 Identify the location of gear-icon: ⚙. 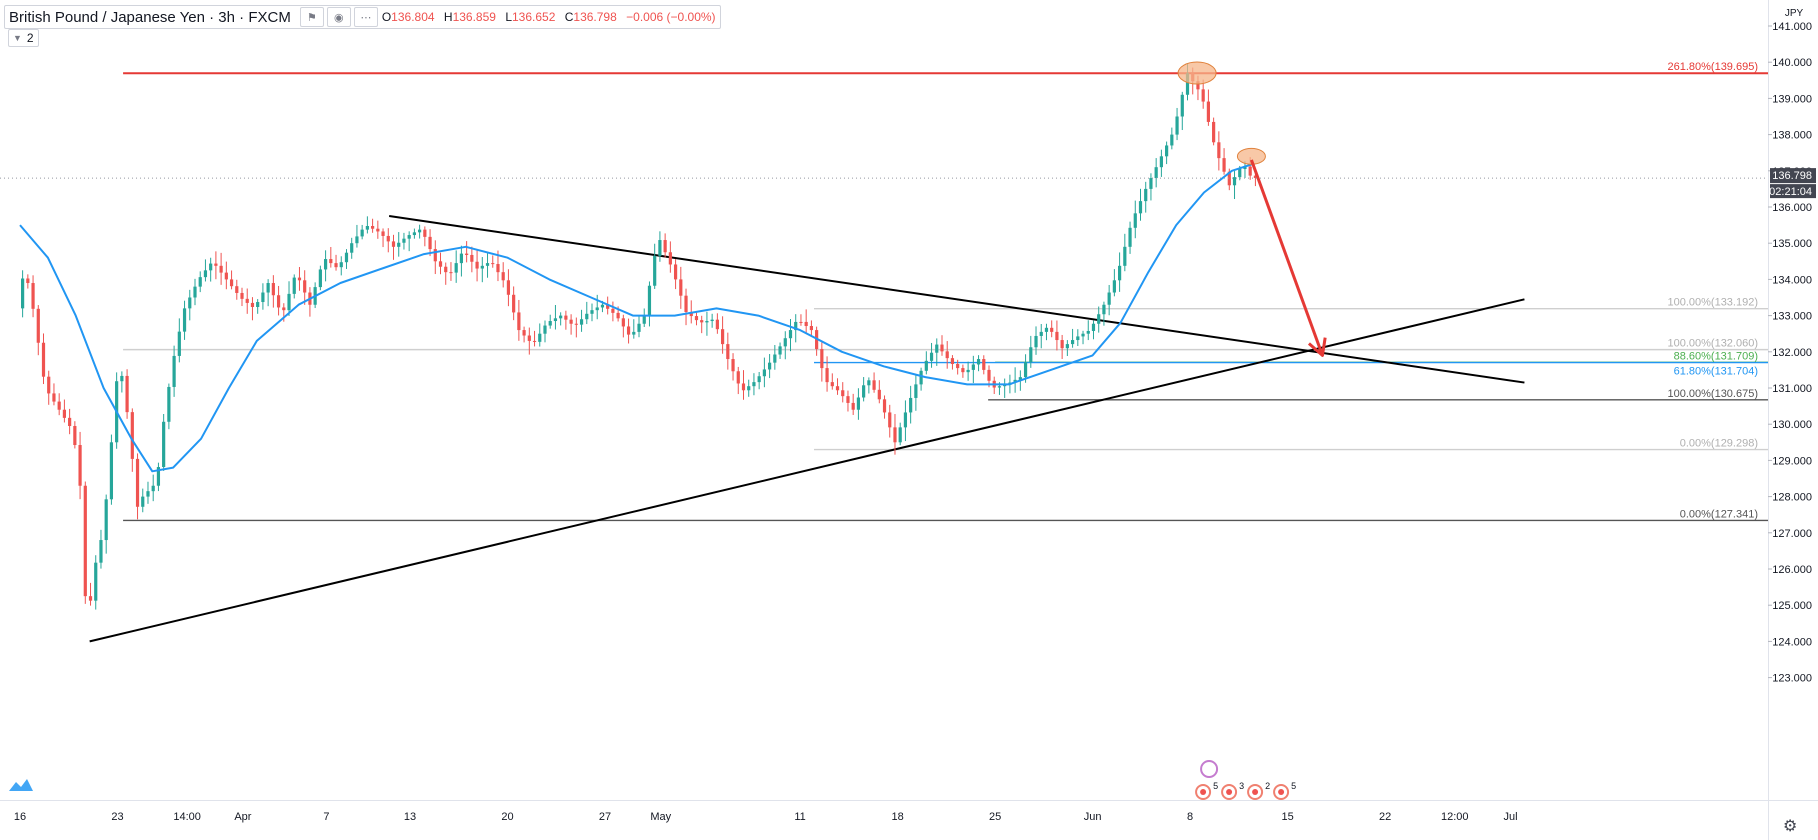
(1790, 826).